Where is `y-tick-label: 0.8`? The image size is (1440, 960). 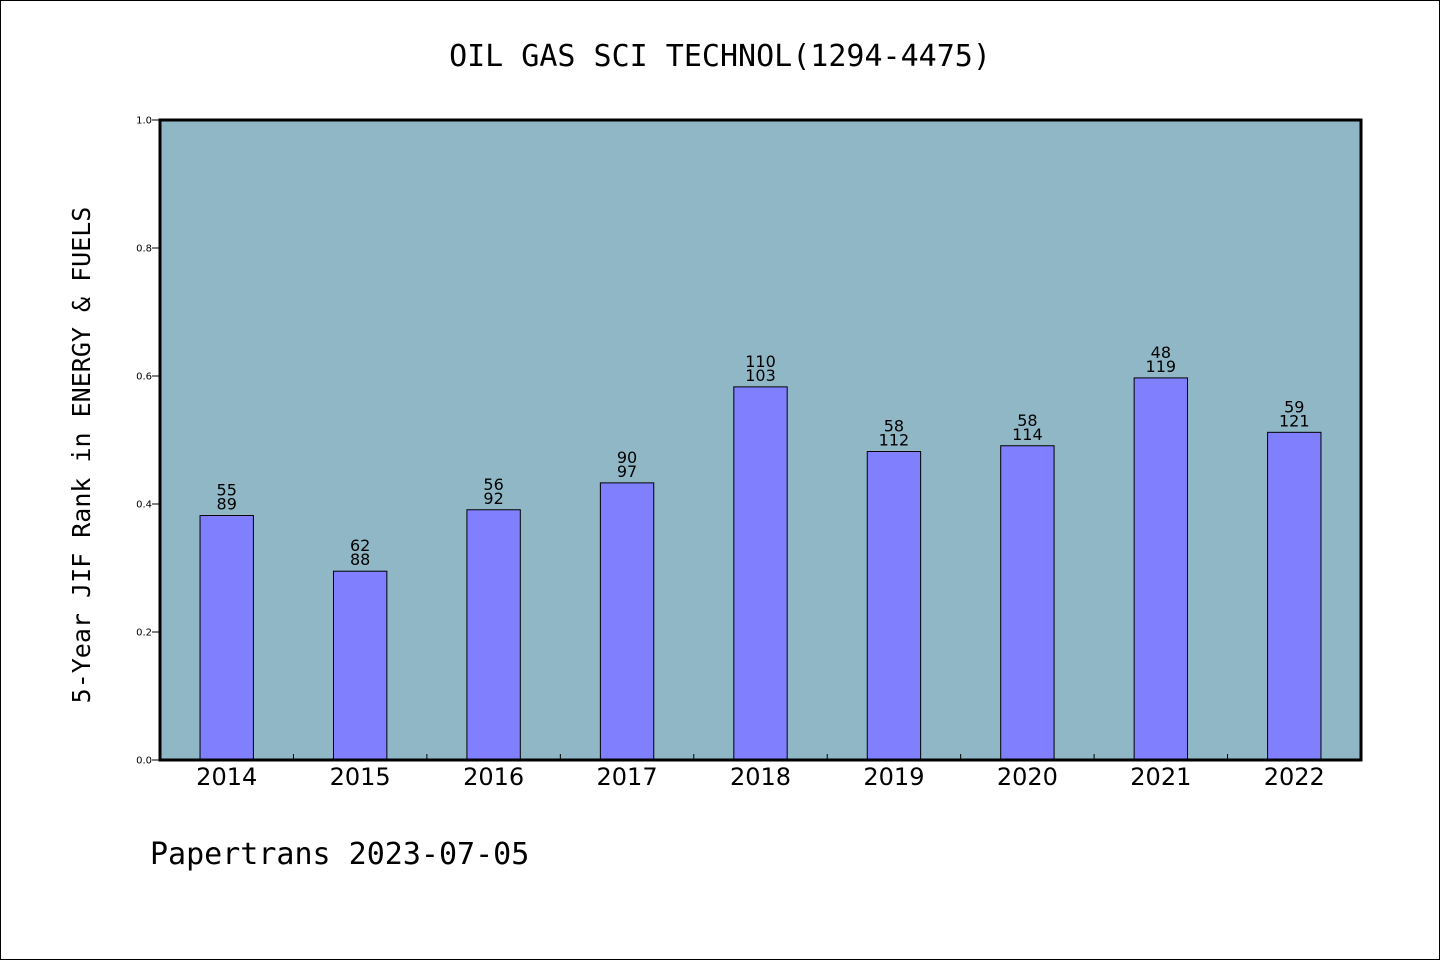 y-tick-label: 0.8 is located at coordinates (144, 249).